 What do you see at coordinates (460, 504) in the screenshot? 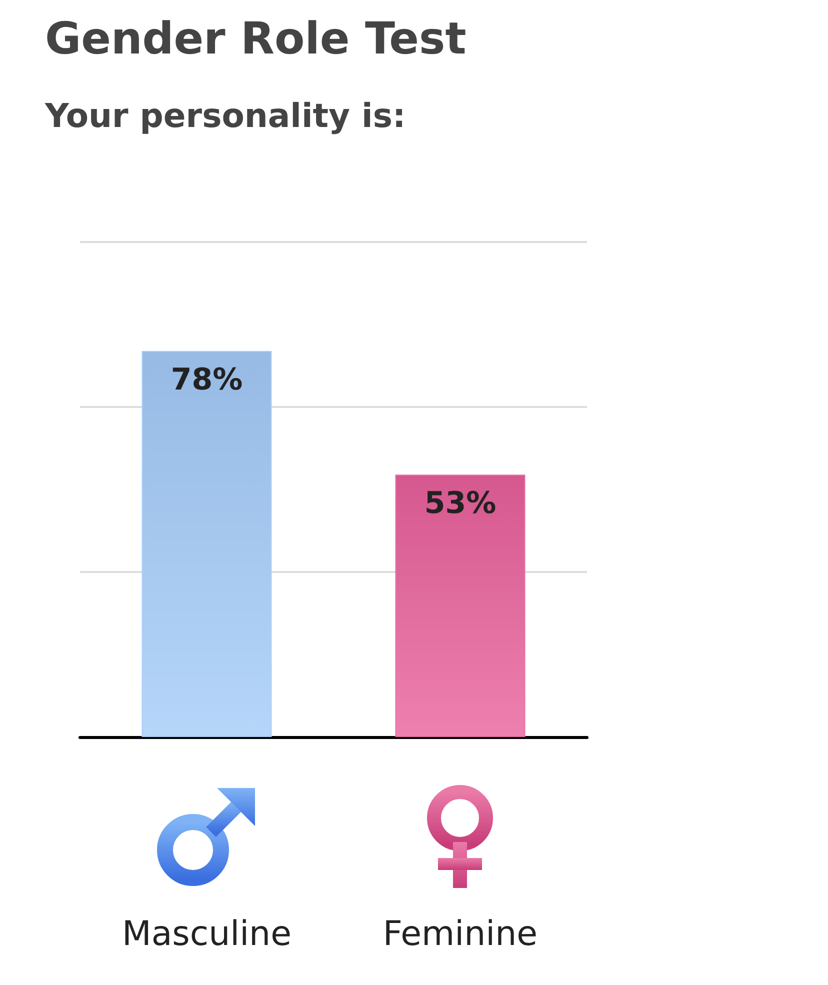
I see `data-label: 53%` at bounding box center [460, 504].